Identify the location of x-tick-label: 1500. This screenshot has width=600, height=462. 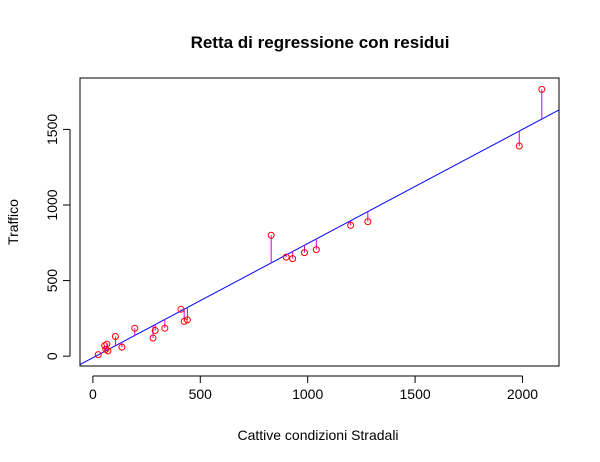
(415, 394).